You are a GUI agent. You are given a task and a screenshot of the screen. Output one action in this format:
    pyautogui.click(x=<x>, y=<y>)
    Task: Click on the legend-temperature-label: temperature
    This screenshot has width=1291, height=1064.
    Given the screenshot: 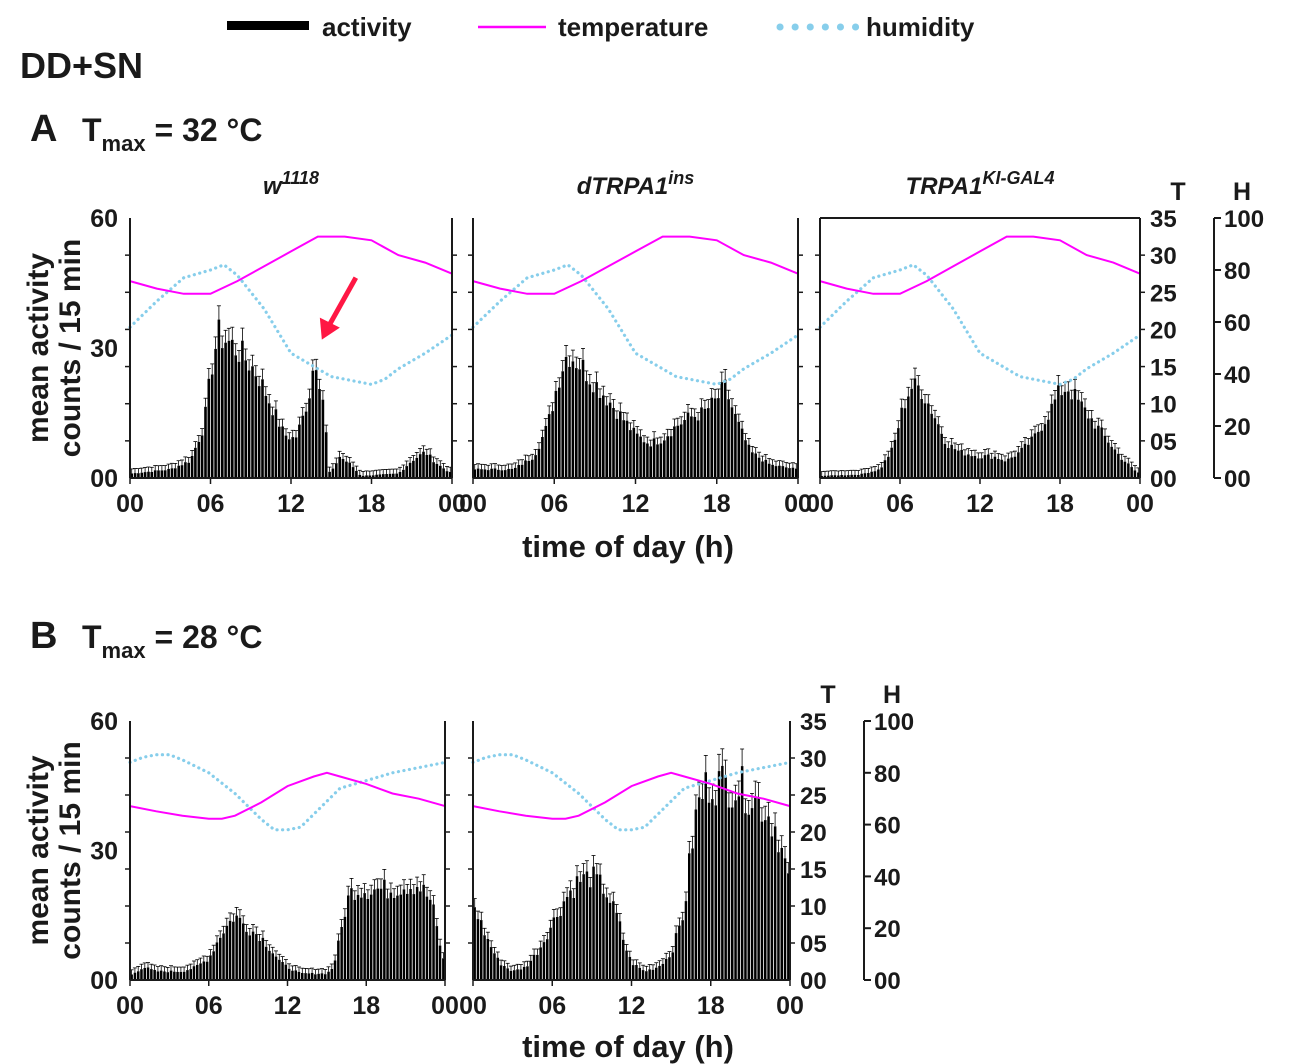 What is the action you would take?
    pyautogui.click(x=633, y=27)
    